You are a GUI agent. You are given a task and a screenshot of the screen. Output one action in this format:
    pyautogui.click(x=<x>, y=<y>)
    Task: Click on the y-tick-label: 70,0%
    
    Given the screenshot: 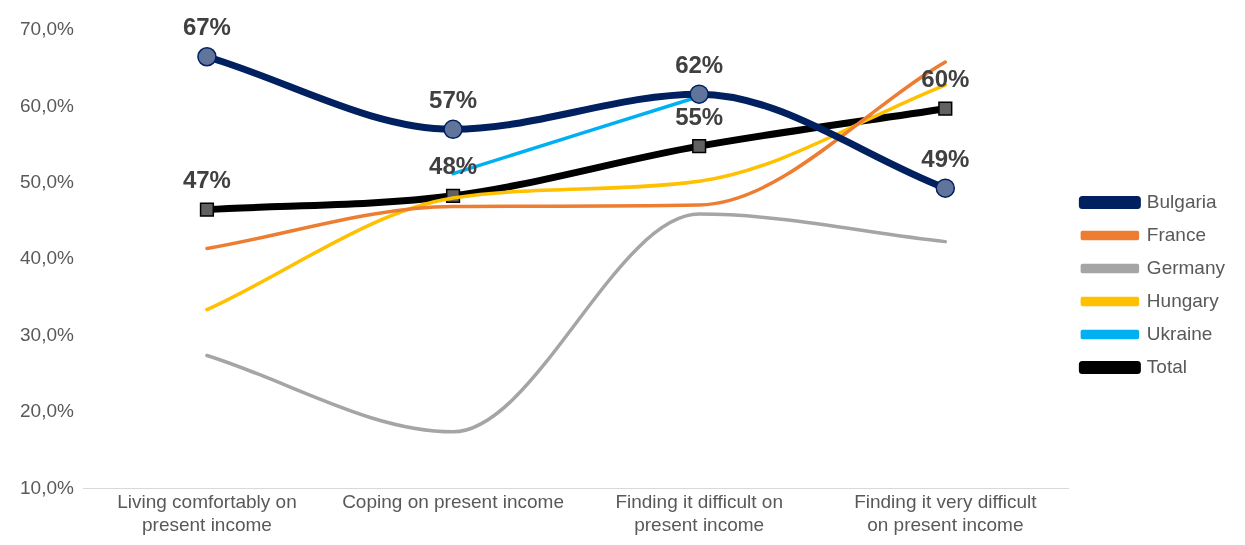 What is the action you would take?
    pyautogui.click(x=47, y=29)
    